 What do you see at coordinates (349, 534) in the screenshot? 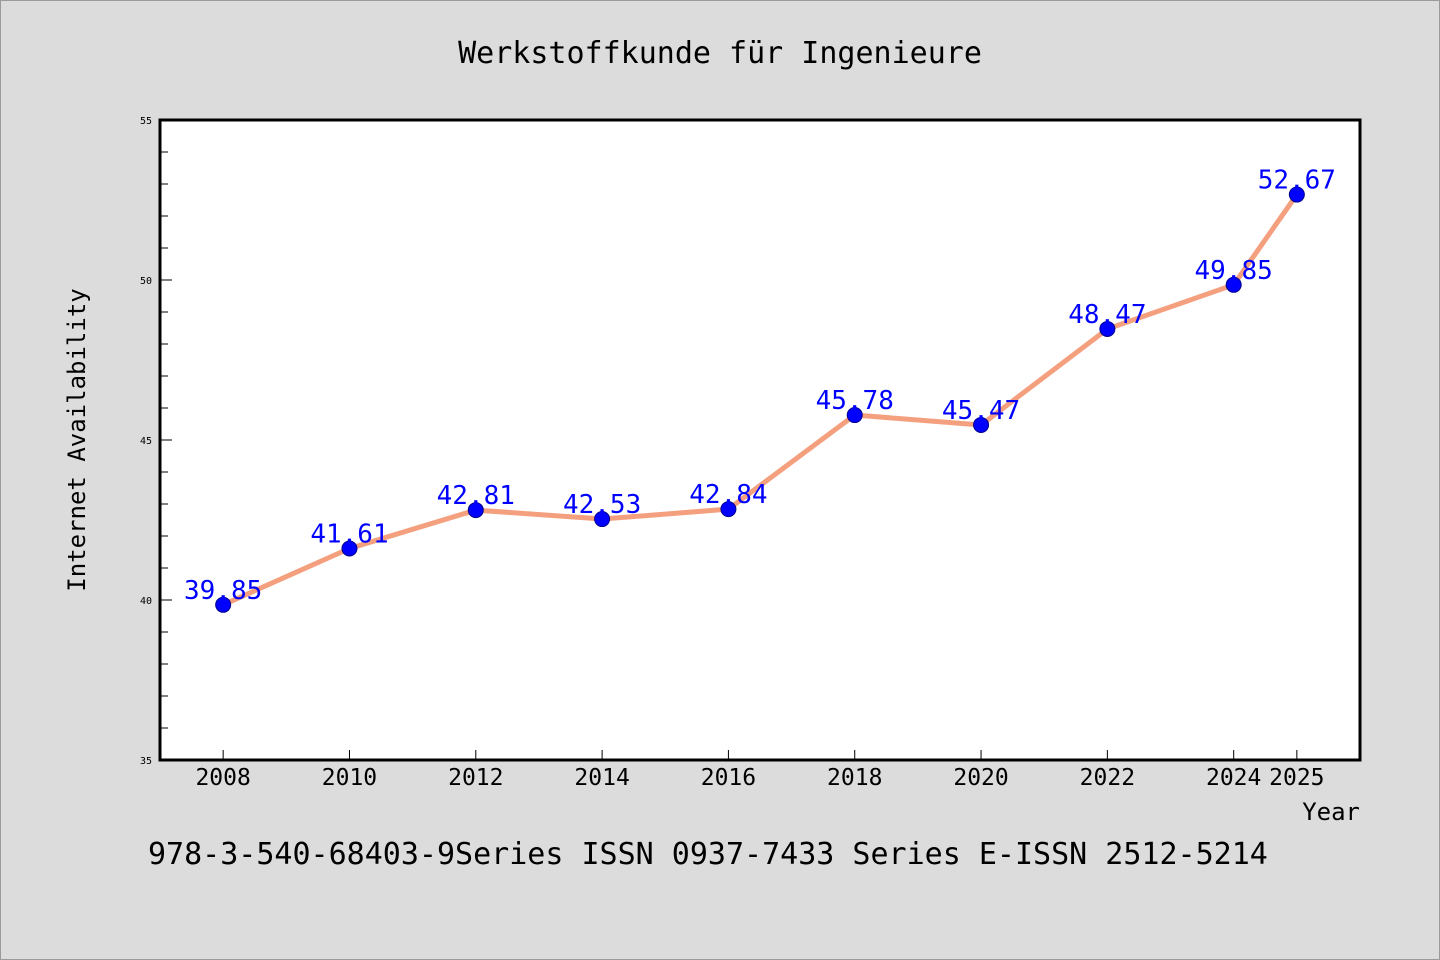
I see `data-label: 41.61` at bounding box center [349, 534].